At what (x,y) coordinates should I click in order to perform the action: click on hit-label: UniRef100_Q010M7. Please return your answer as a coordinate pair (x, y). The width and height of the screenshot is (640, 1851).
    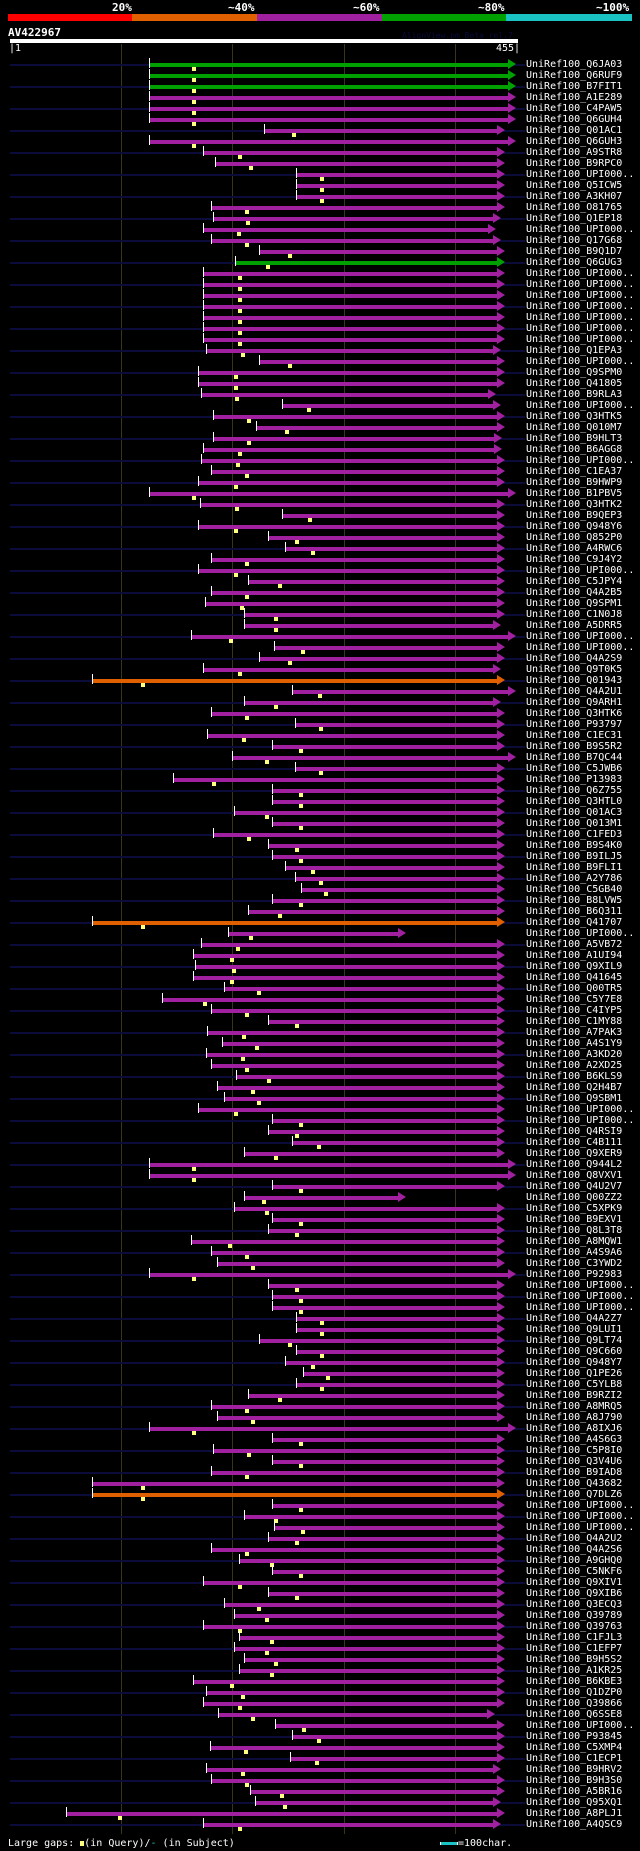
    Looking at the image, I should click on (574, 427).